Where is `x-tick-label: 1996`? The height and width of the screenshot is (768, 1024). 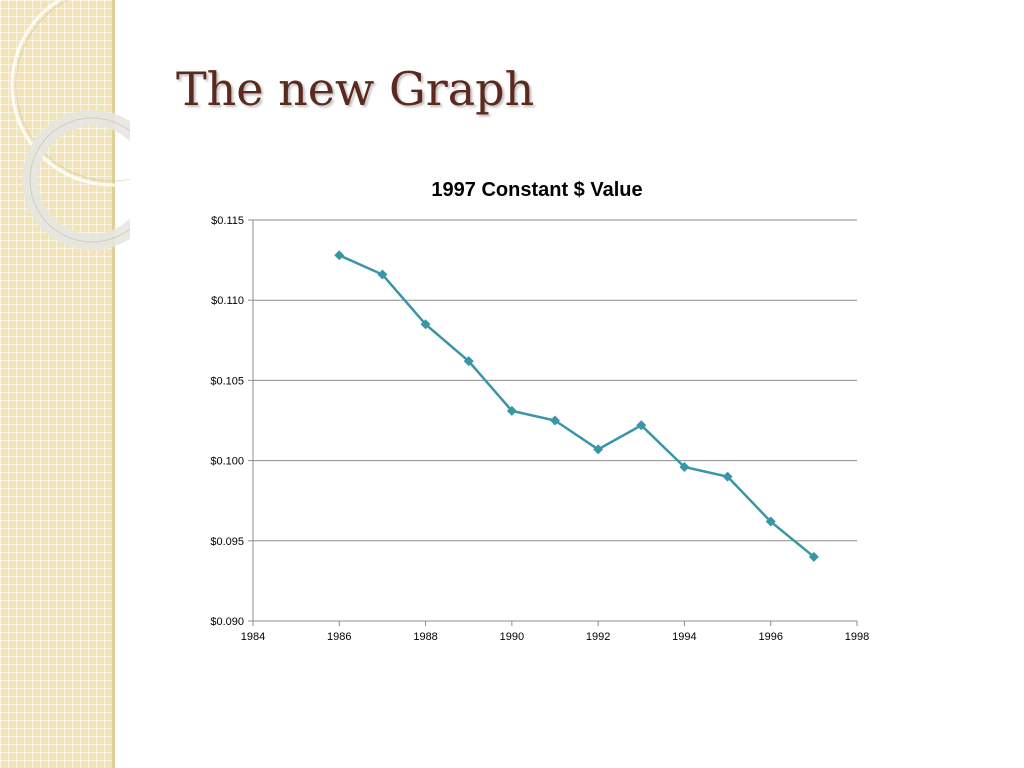 x-tick-label: 1996 is located at coordinates (770, 637).